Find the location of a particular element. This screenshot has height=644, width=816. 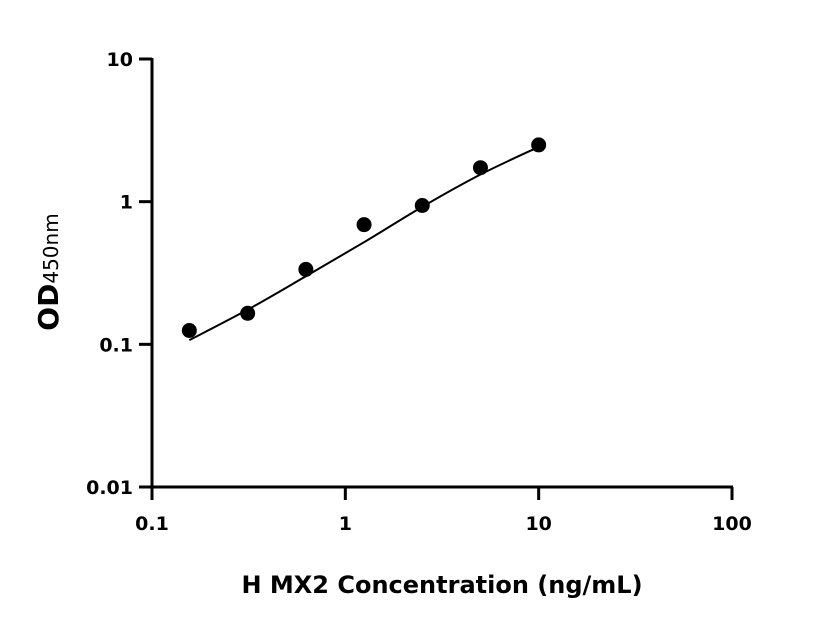

y-axis-label: OD450nm is located at coordinates (48, 271).